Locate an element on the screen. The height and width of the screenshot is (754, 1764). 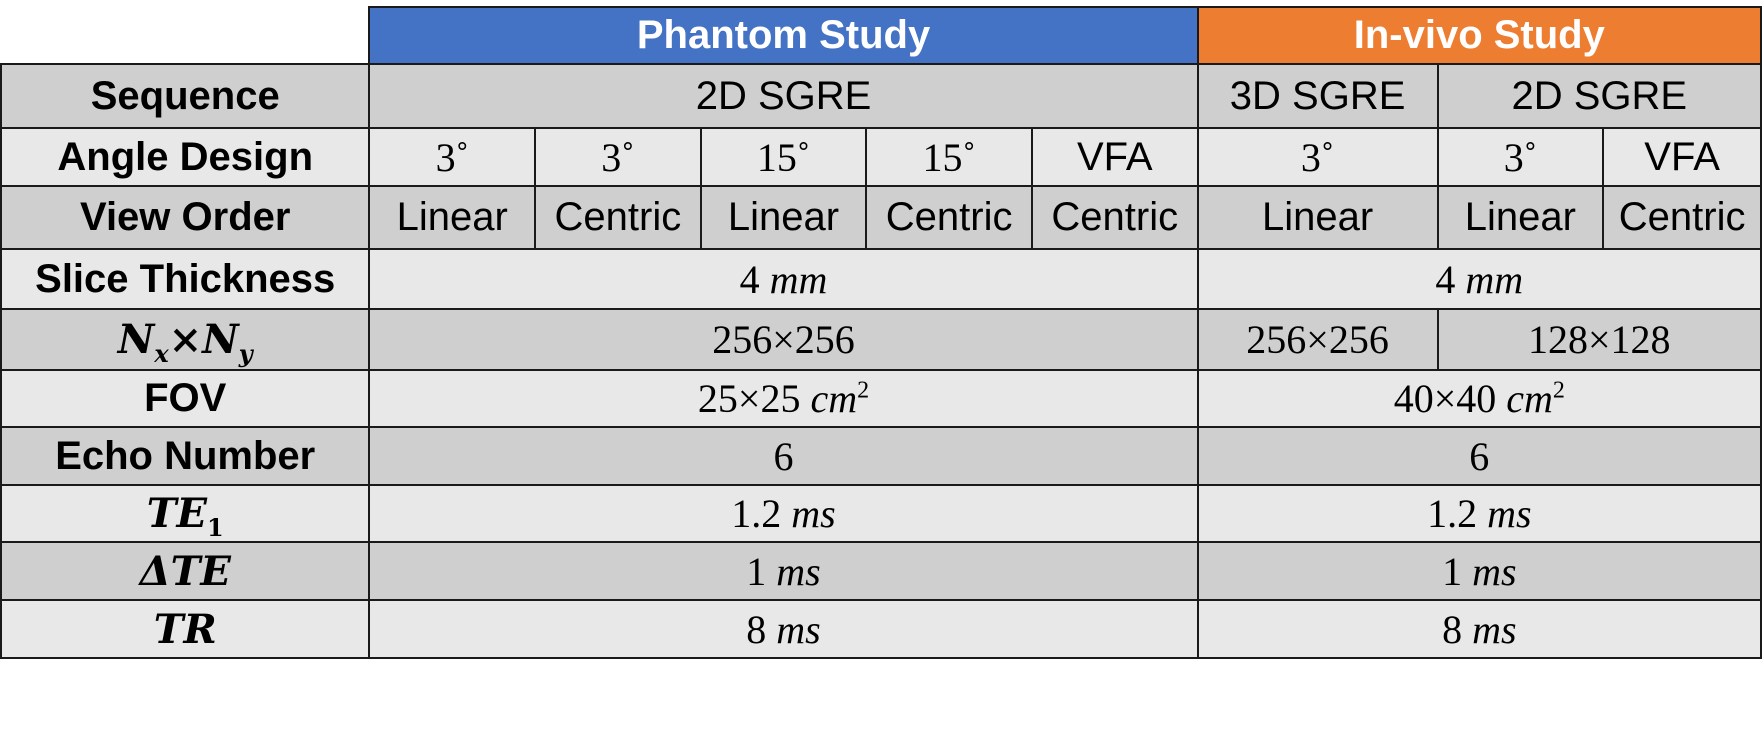
row-label-fov: FOV is located at coordinates (185, 398).